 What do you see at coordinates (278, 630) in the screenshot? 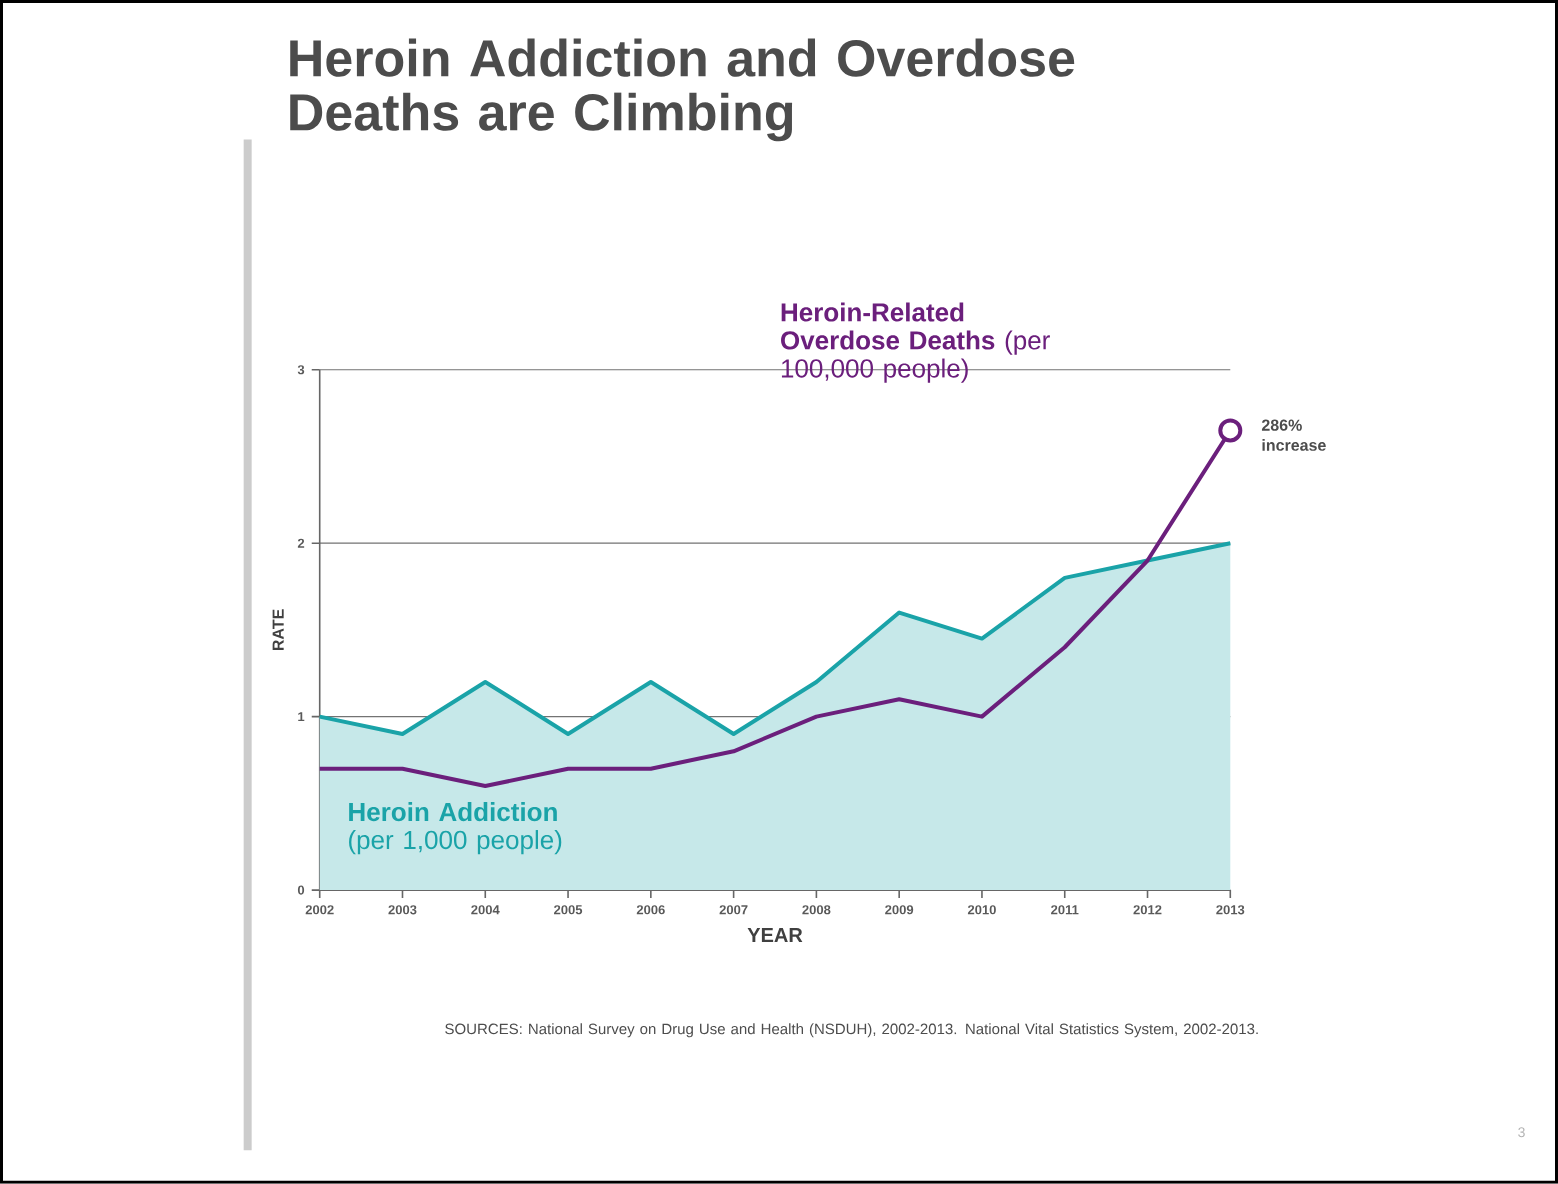
I see `y-axis-title: RATE` at bounding box center [278, 630].